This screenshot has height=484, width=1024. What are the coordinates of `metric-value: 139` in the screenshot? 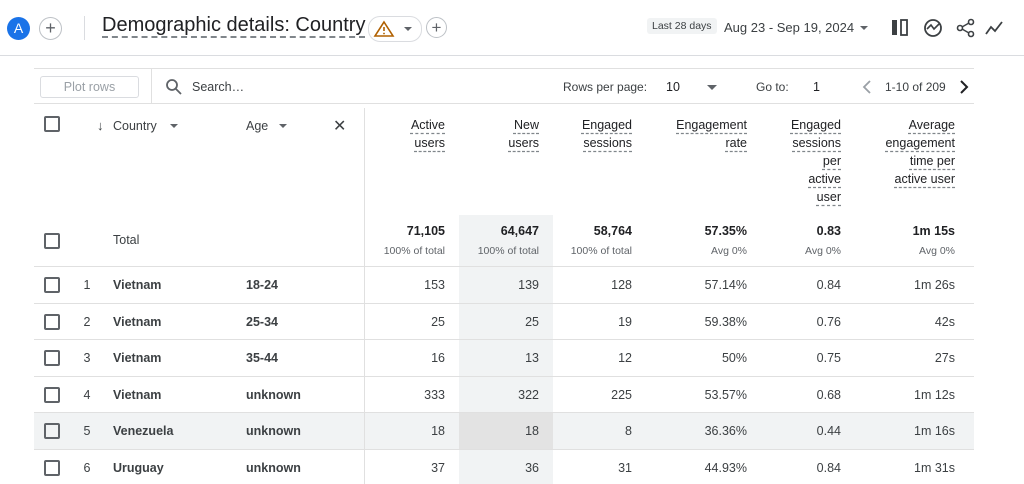 It's located at (528, 285).